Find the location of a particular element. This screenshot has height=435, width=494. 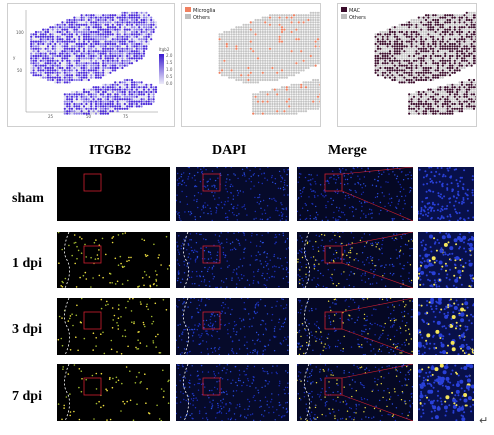

mac-spots is located at coordinates (425, 63).